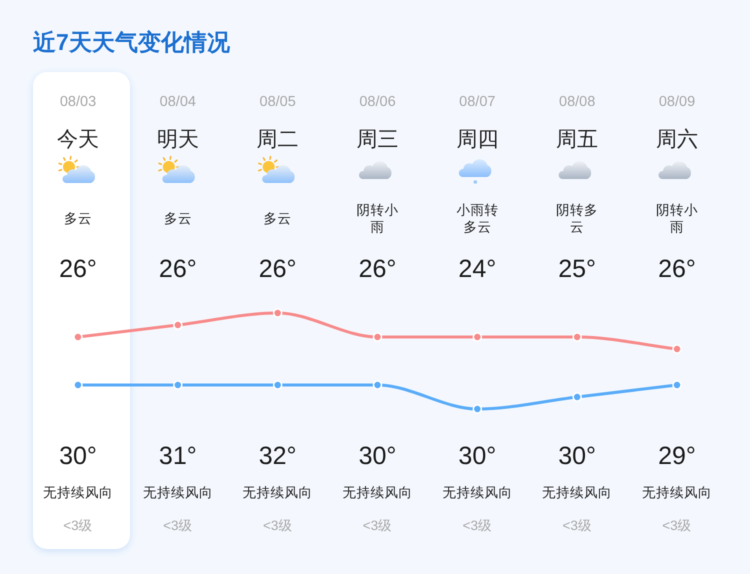 This screenshot has height=574, width=750. I want to click on text: 周二, so click(277, 139).